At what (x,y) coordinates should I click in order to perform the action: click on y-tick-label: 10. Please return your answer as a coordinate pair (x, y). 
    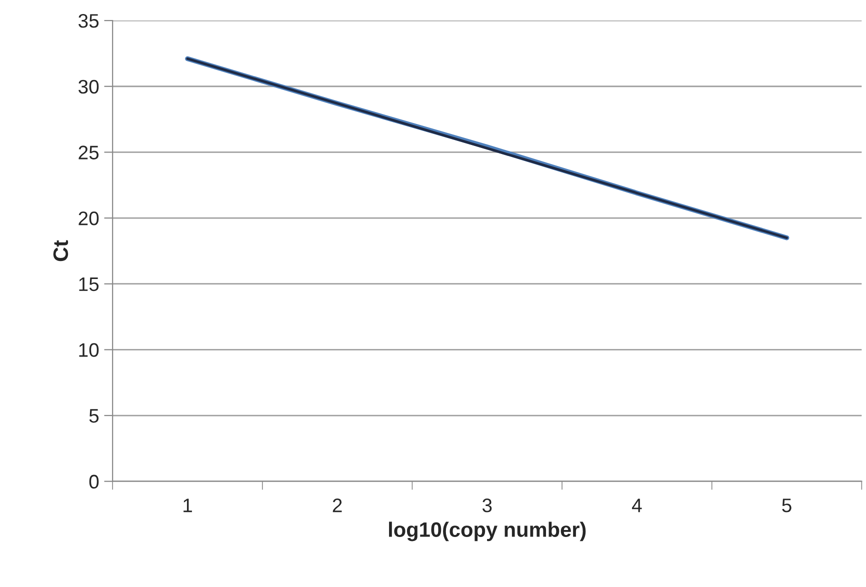
    Looking at the image, I should click on (89, 350).